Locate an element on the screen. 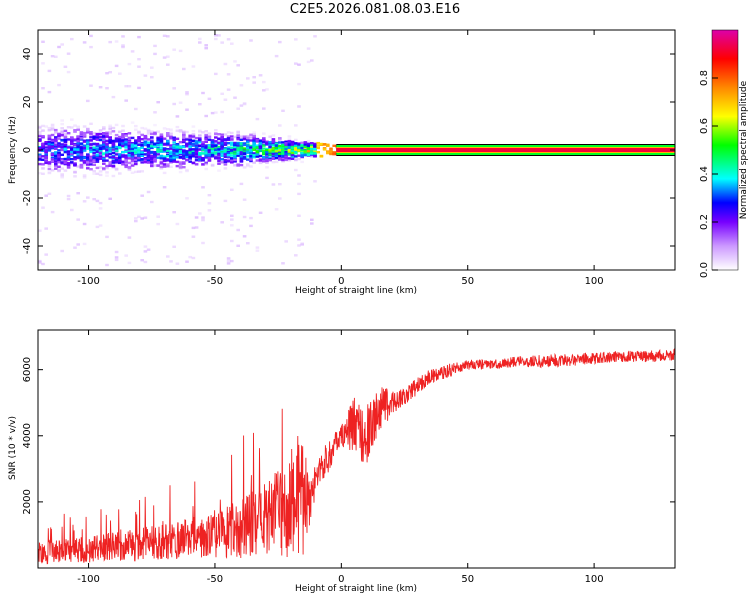  spectrum-x-tick-label: 50 is located at coordinates (467, 281).